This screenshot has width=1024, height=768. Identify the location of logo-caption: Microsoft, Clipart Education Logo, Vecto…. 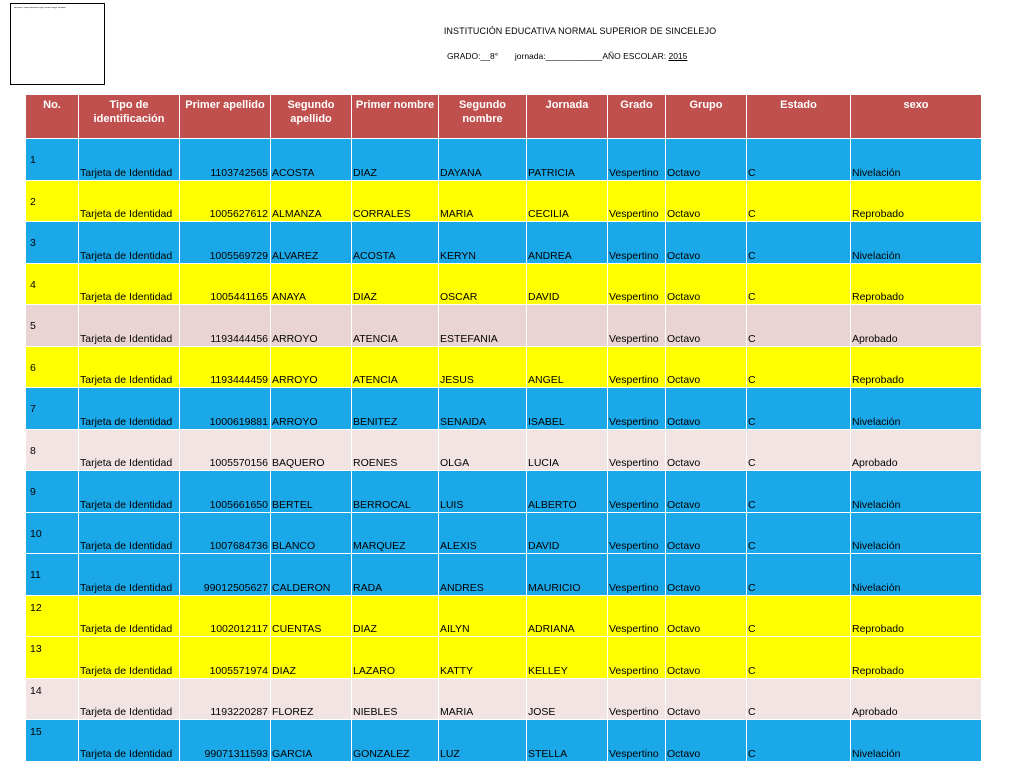
(40, 8).